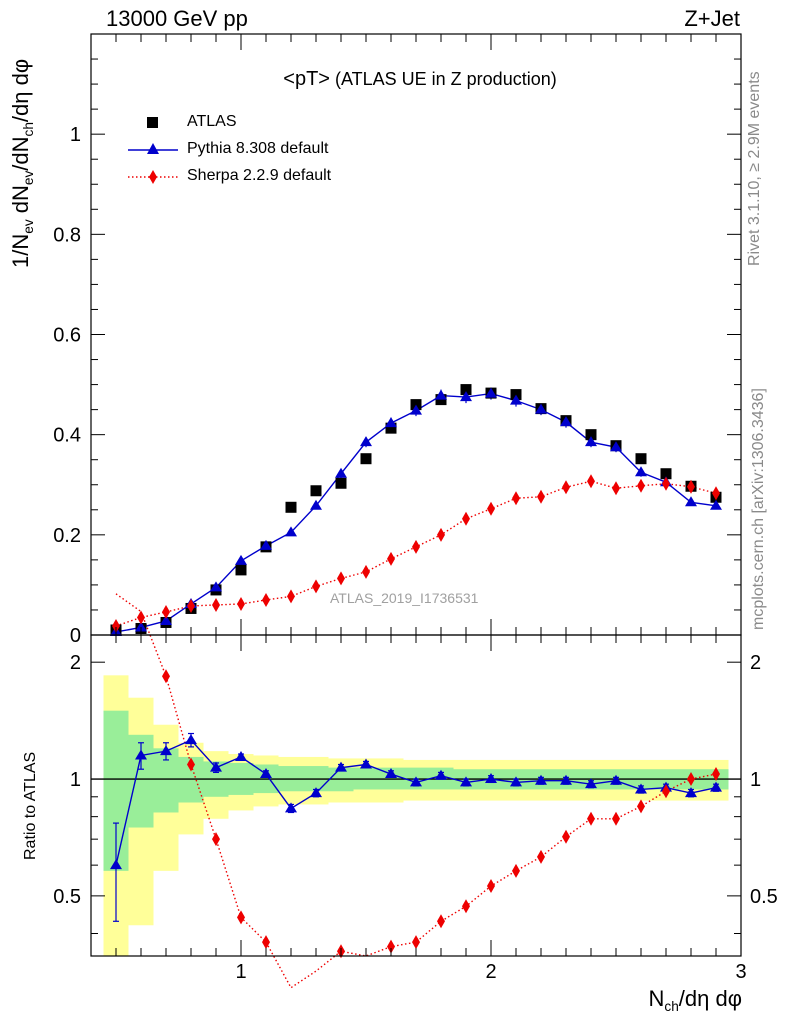 This screenshot has width=786, height=1024. I want to click on x-tick-label: 3, so click(740, 972).